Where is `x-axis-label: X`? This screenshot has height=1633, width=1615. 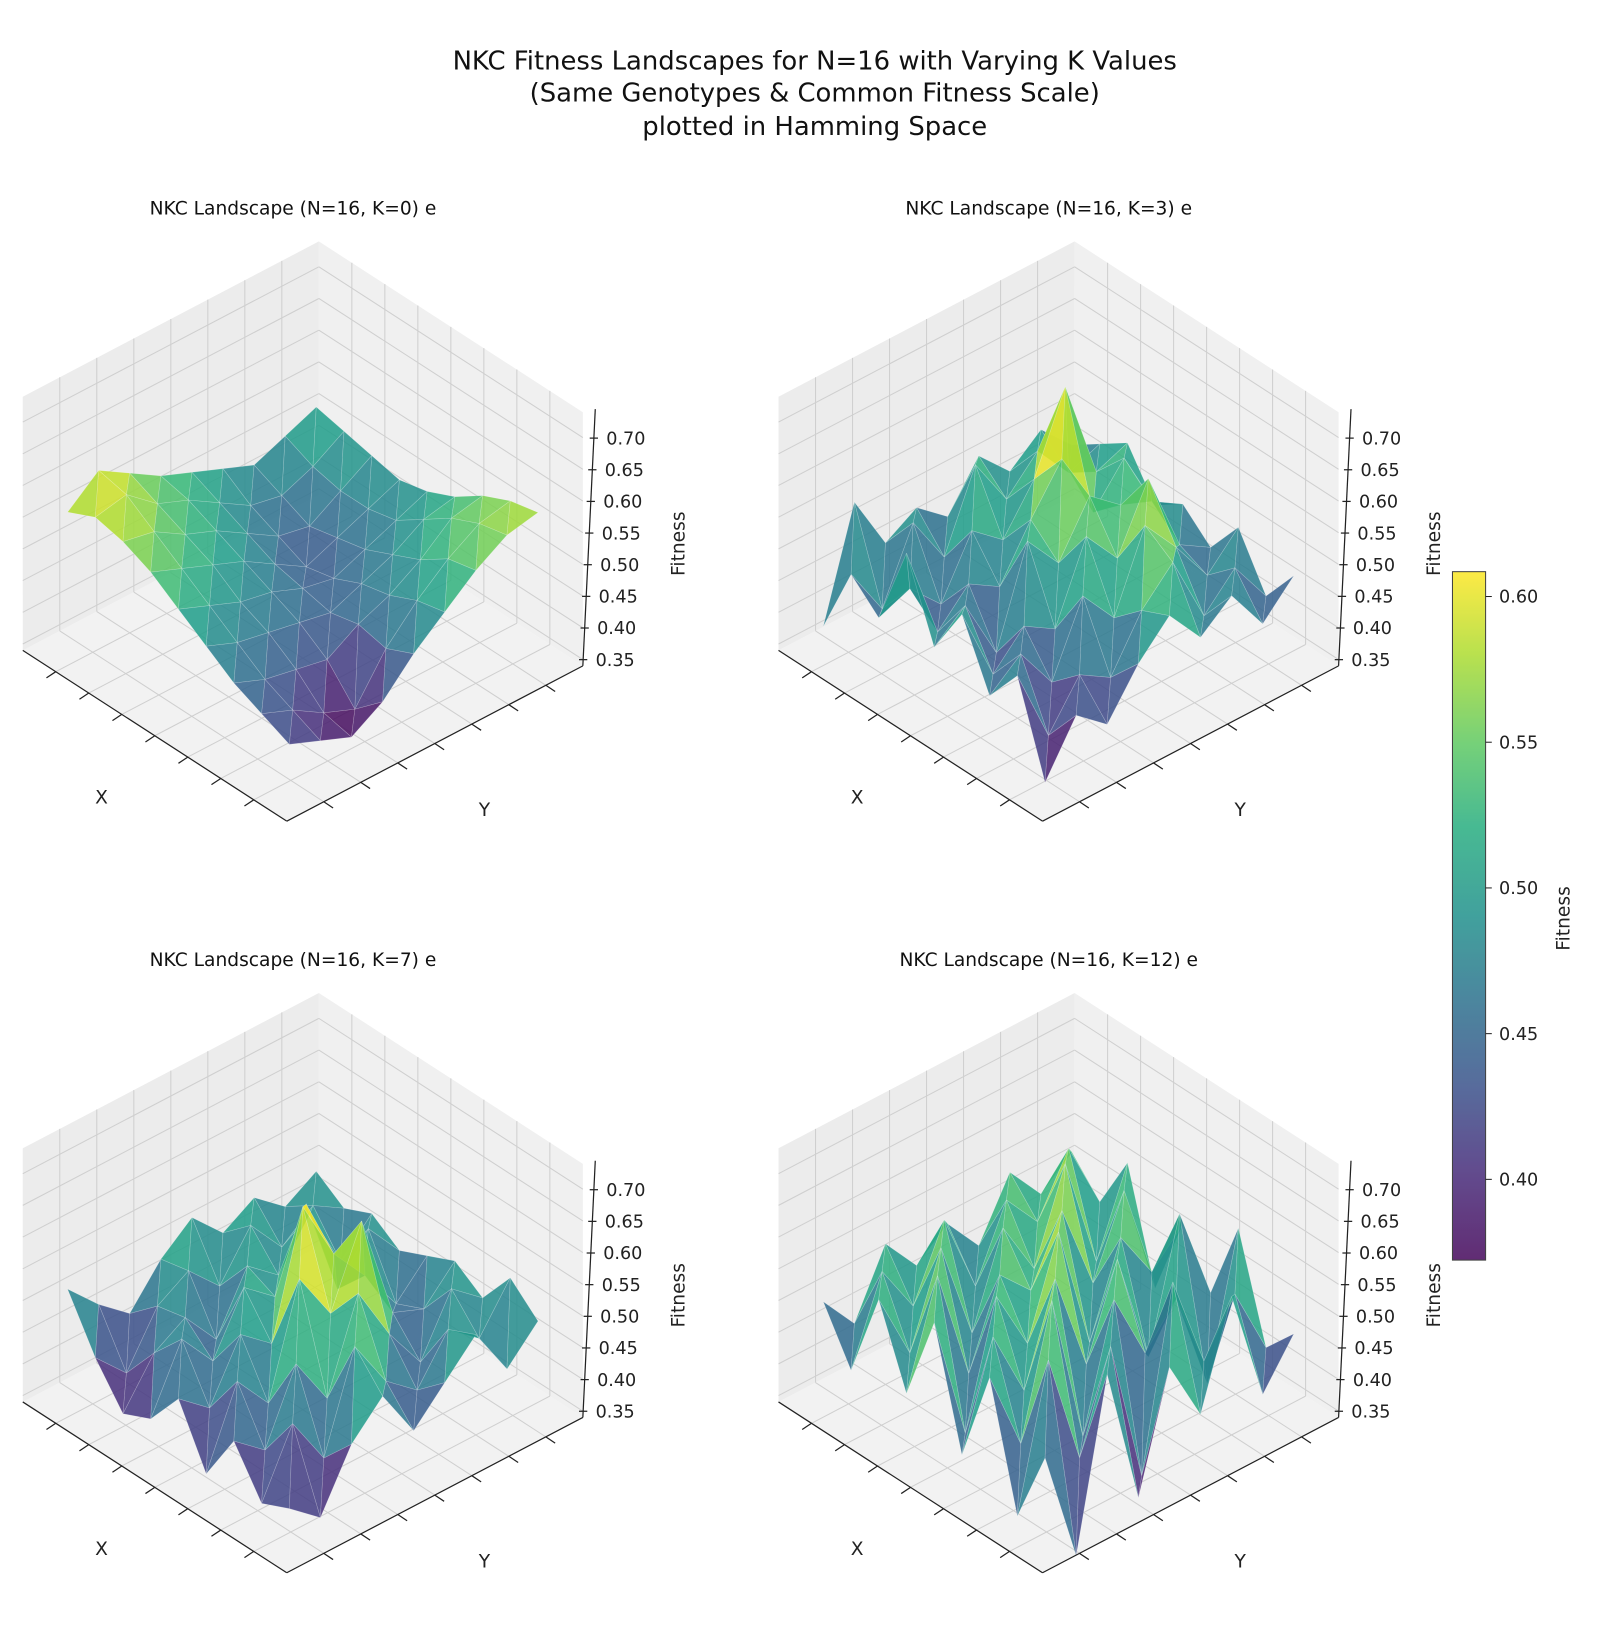 x-axis-label: X is located at coordinates (101, 798).